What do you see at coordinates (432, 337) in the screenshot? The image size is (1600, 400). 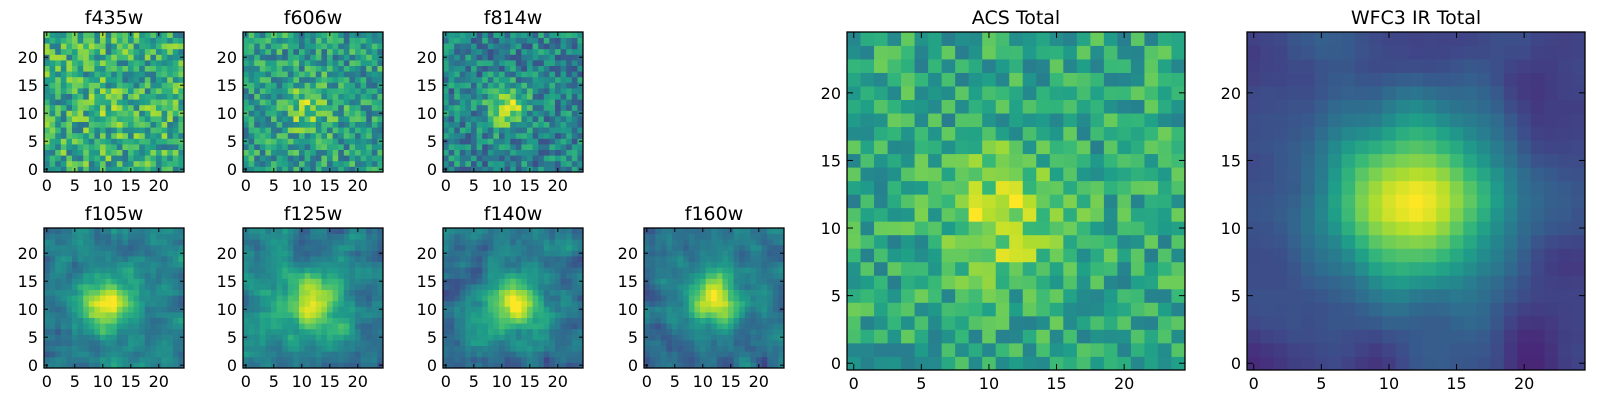 I see `y-tick-label: 5` at bounding box center [432, 337].